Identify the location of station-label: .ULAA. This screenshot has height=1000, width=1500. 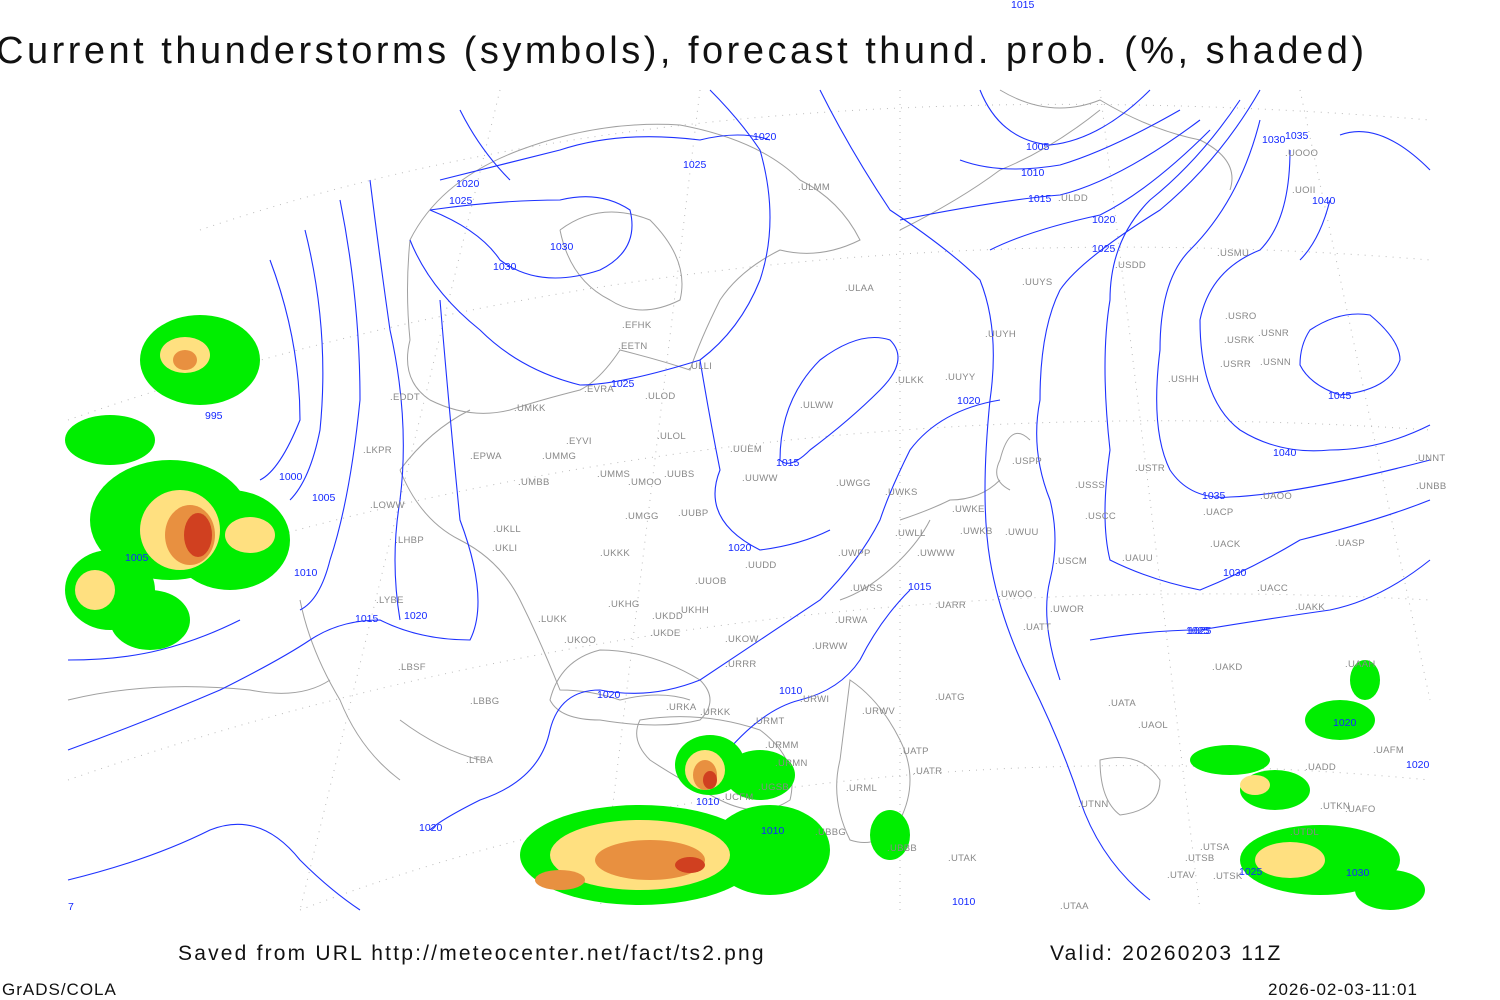
(859, 288).